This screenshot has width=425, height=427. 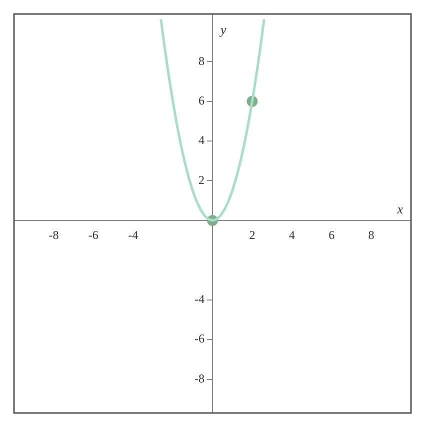 What do you see at coordinates (331, 235) in the screenshot?
I see `x-tick-label: 6` at bounding box center [331, 235].